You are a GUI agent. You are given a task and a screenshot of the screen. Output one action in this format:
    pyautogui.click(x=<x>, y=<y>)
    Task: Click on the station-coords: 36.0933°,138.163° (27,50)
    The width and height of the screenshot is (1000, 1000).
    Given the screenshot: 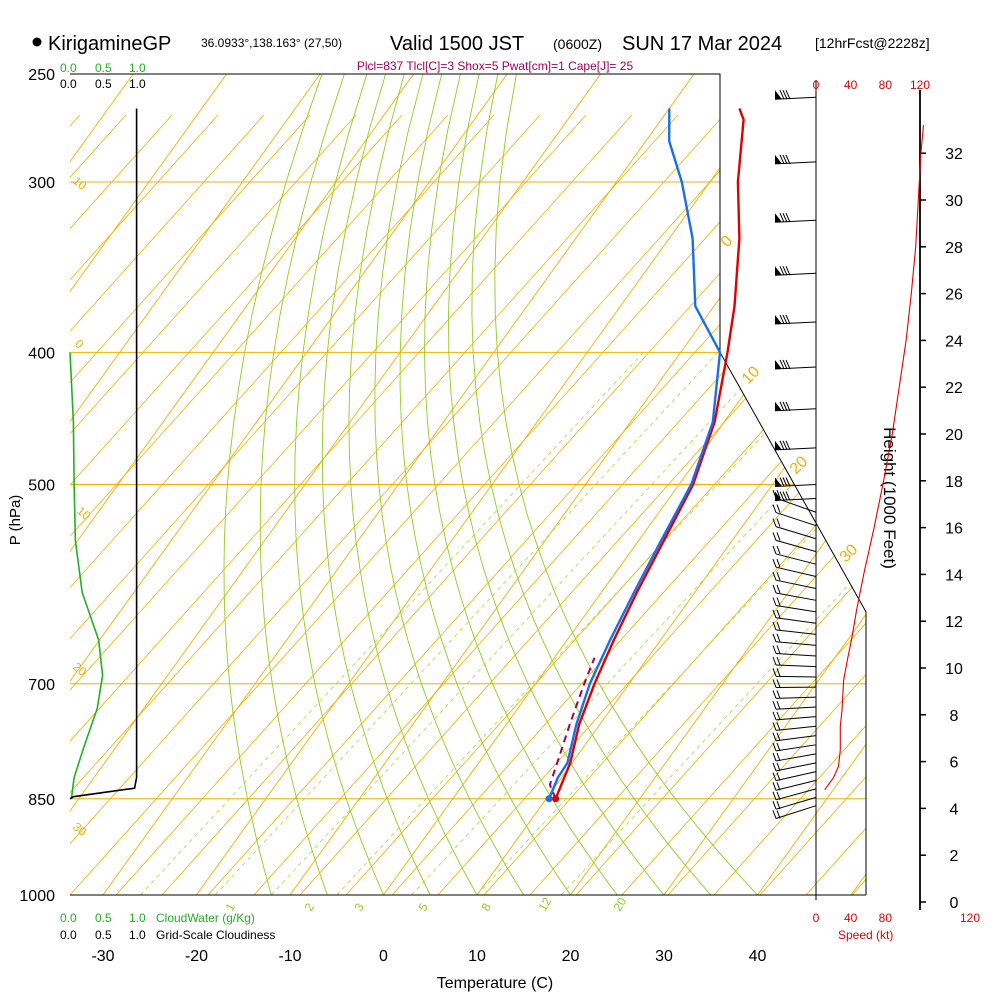 What is the action you would take?
    pyautogui.click(x=271, y=43)
    